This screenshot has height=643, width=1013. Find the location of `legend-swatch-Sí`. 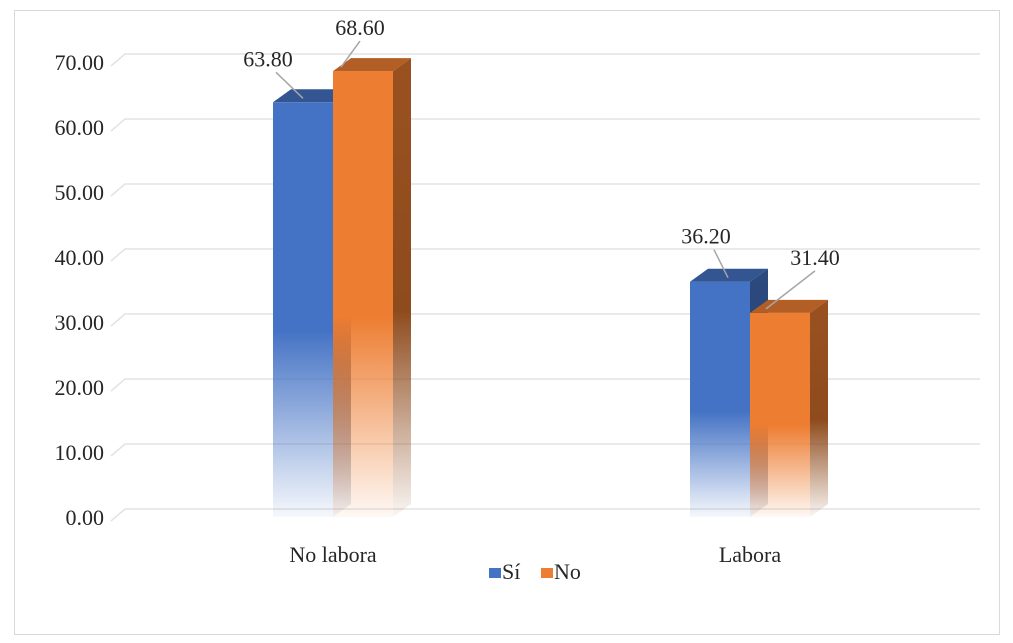

legend-swatch-Sí is located at coordinates (495, 573).